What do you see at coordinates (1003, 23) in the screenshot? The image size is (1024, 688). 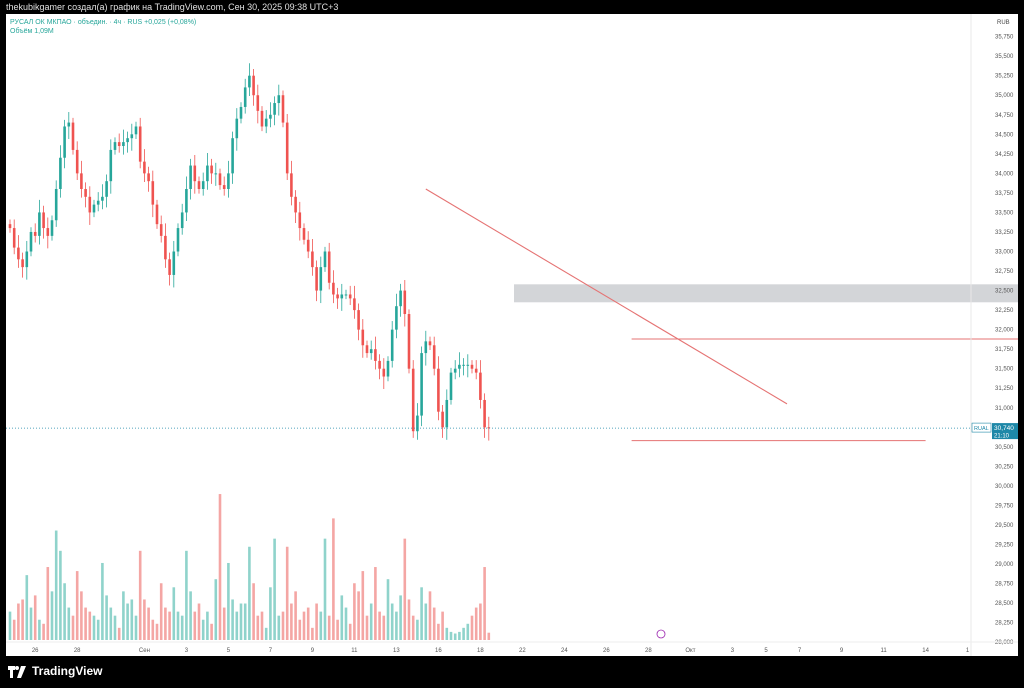 I see `currency-label: RUB` at bounding box center [1003, 23].